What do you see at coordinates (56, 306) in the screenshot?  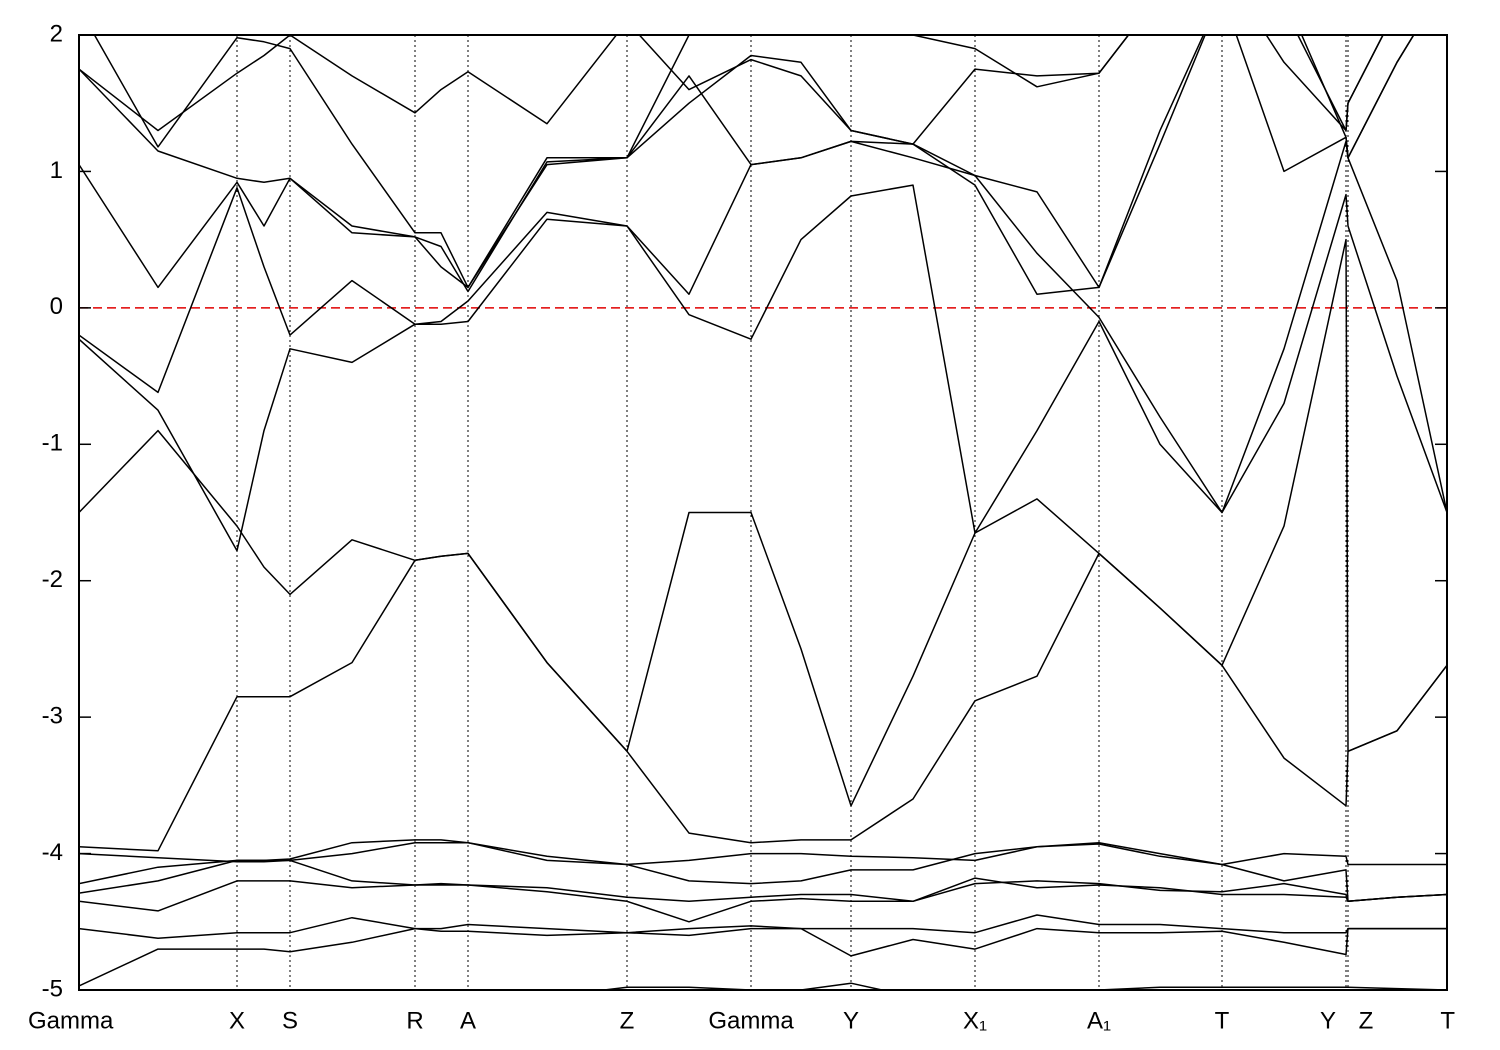 I see `y-tick-label: 0` at bounding box center [56, 306].